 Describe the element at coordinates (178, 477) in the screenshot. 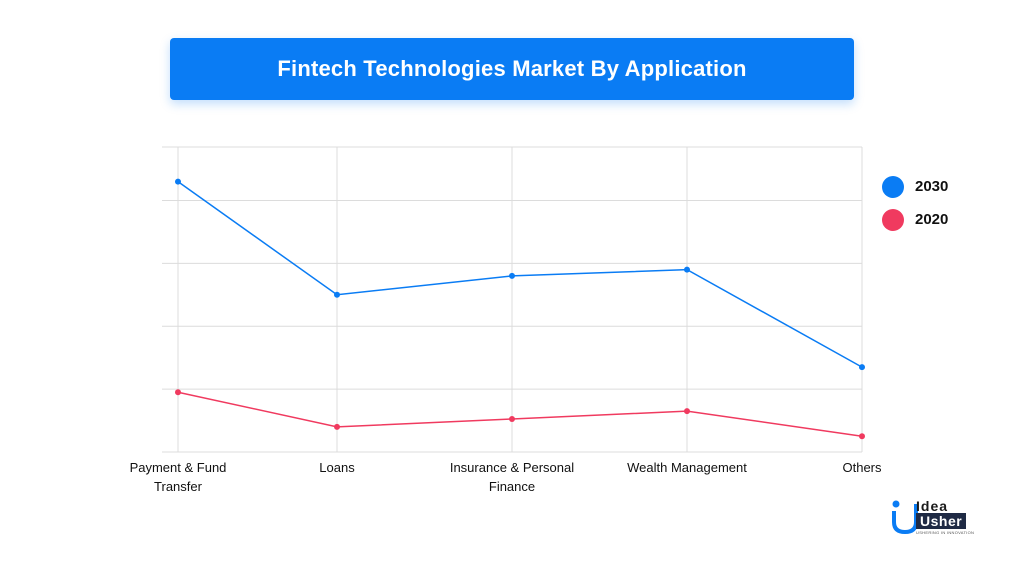

I see `x-tick-label-0: Payment & Fund Transfer` at that location.